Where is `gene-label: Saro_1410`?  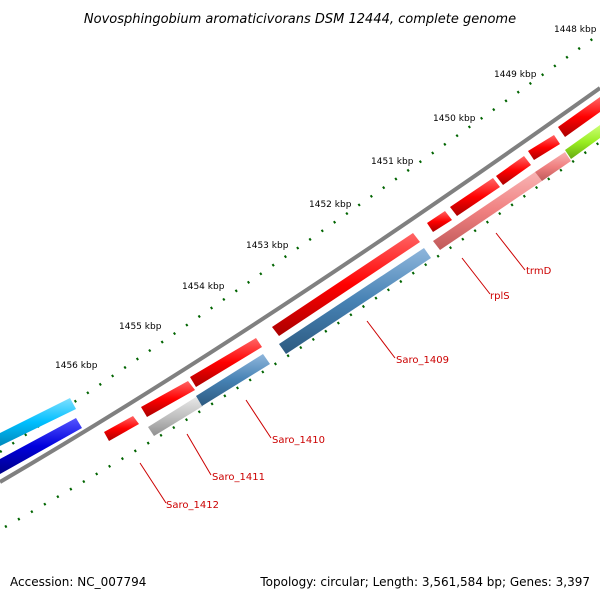 gene-label: Saro_1410 is located at coordinates (298, 440).